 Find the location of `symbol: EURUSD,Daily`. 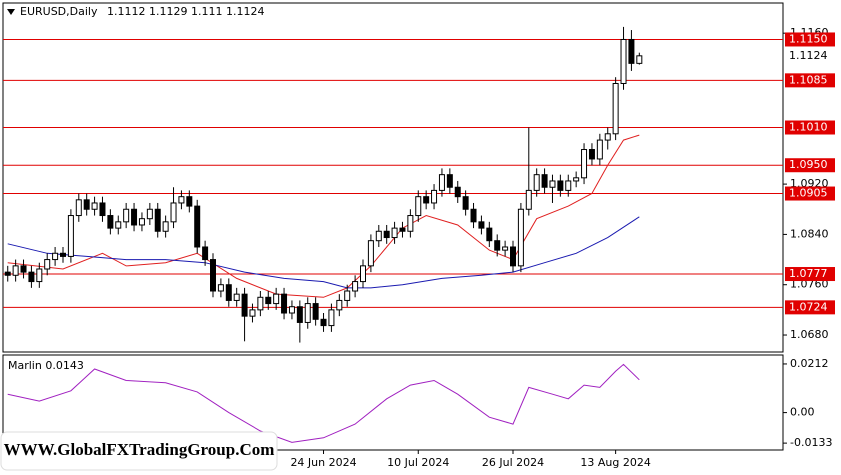

symbol: EURUSD,Daily is located at coordinates (59, 11).